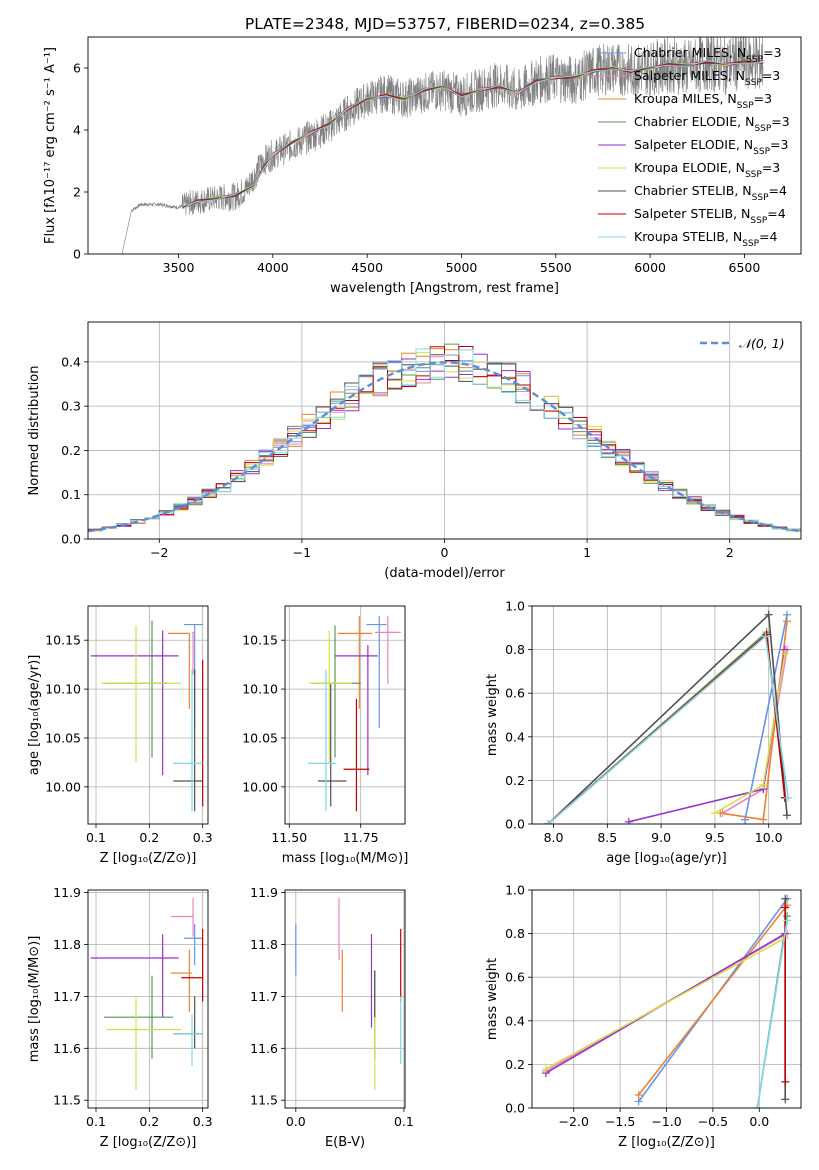  Describe the element at coordinates (159, 552) in the screenshot. I see `residual-distribution-x-tick-label: −2` at that location.